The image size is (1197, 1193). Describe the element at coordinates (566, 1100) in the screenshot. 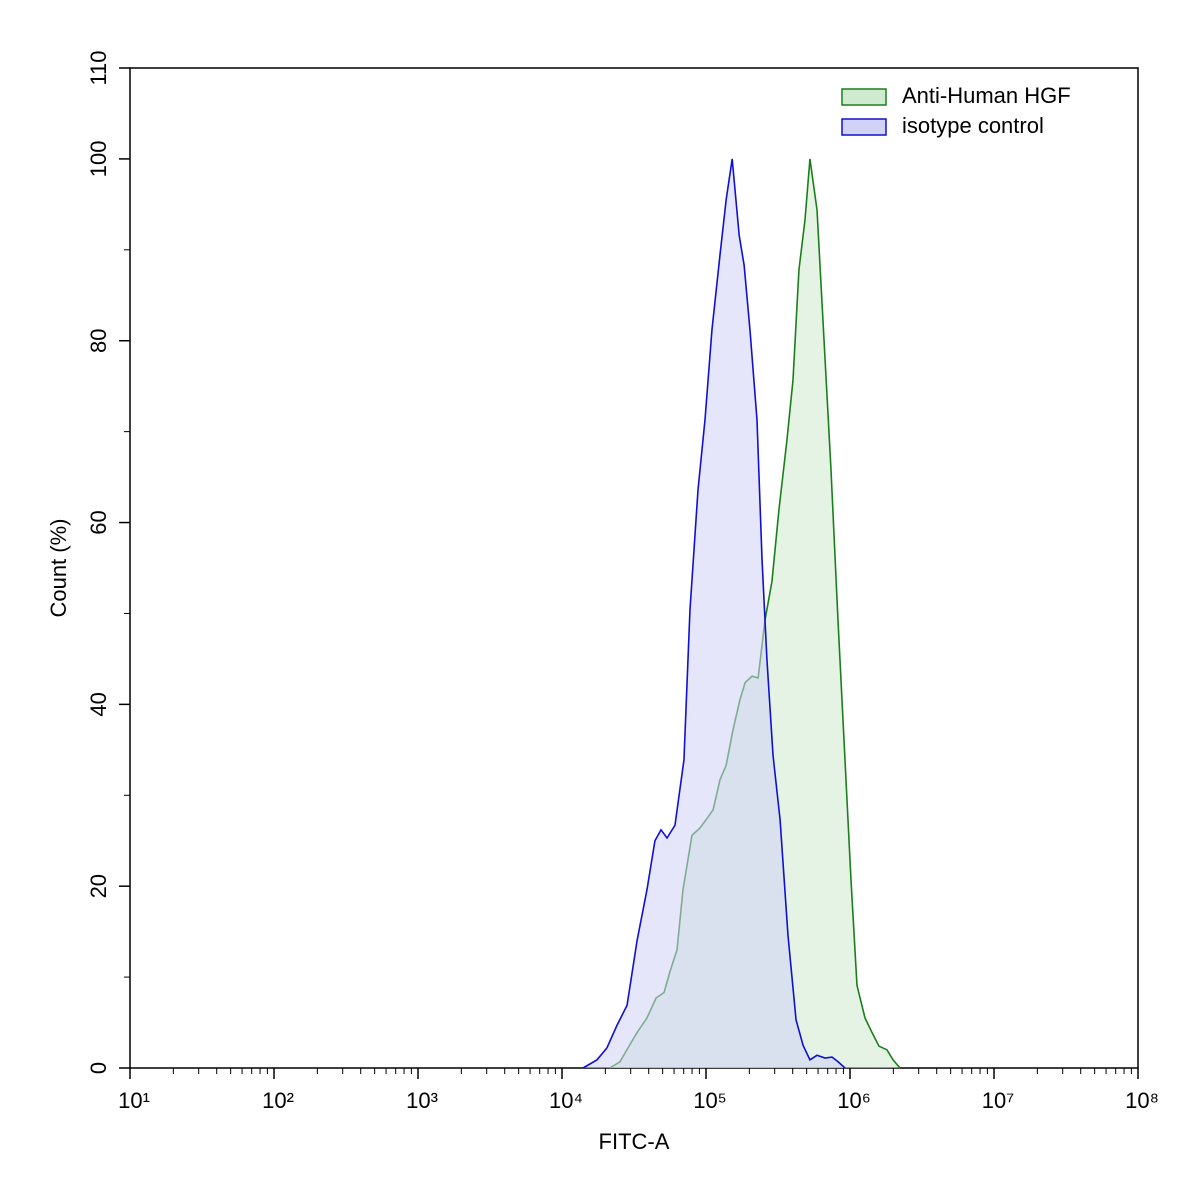

I see `x-tick-label: 10⁴` at that location.